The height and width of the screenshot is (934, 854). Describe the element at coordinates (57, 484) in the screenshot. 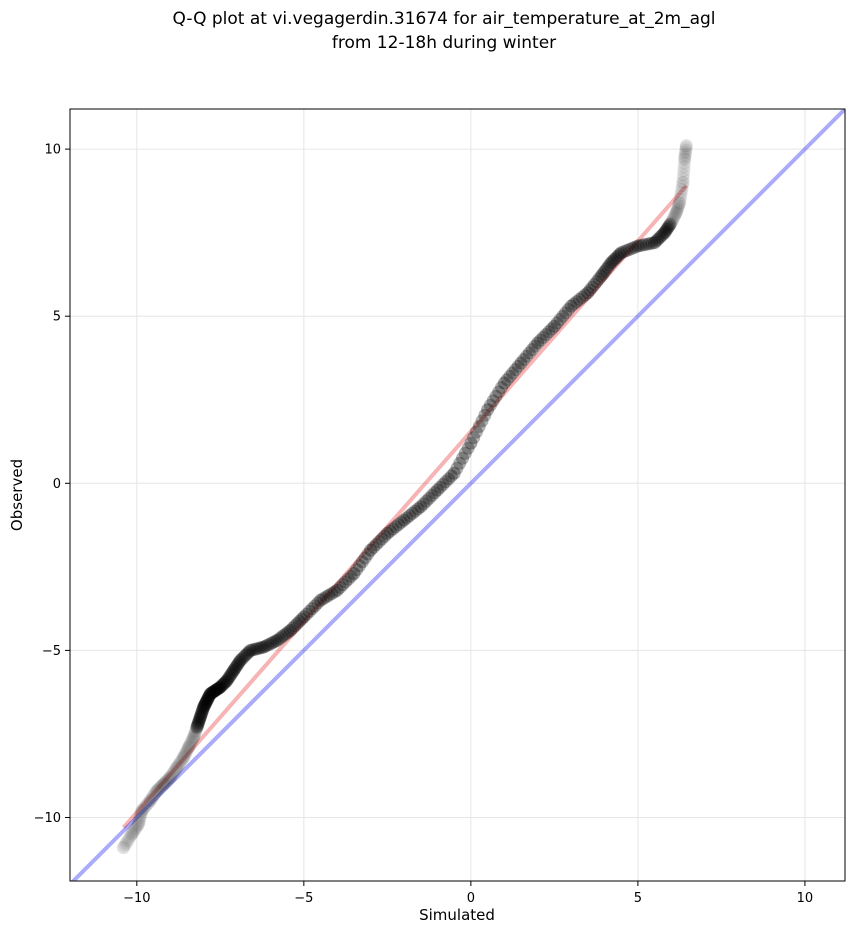

I see `y-tick-label-2: 0` at that location.